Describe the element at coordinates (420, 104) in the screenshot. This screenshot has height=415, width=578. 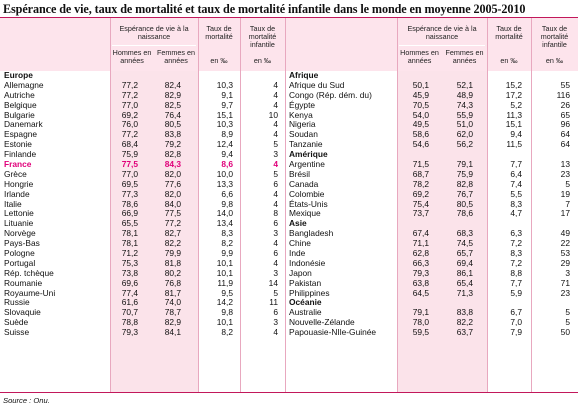
I see `hommes-value: 70,5` at that location.